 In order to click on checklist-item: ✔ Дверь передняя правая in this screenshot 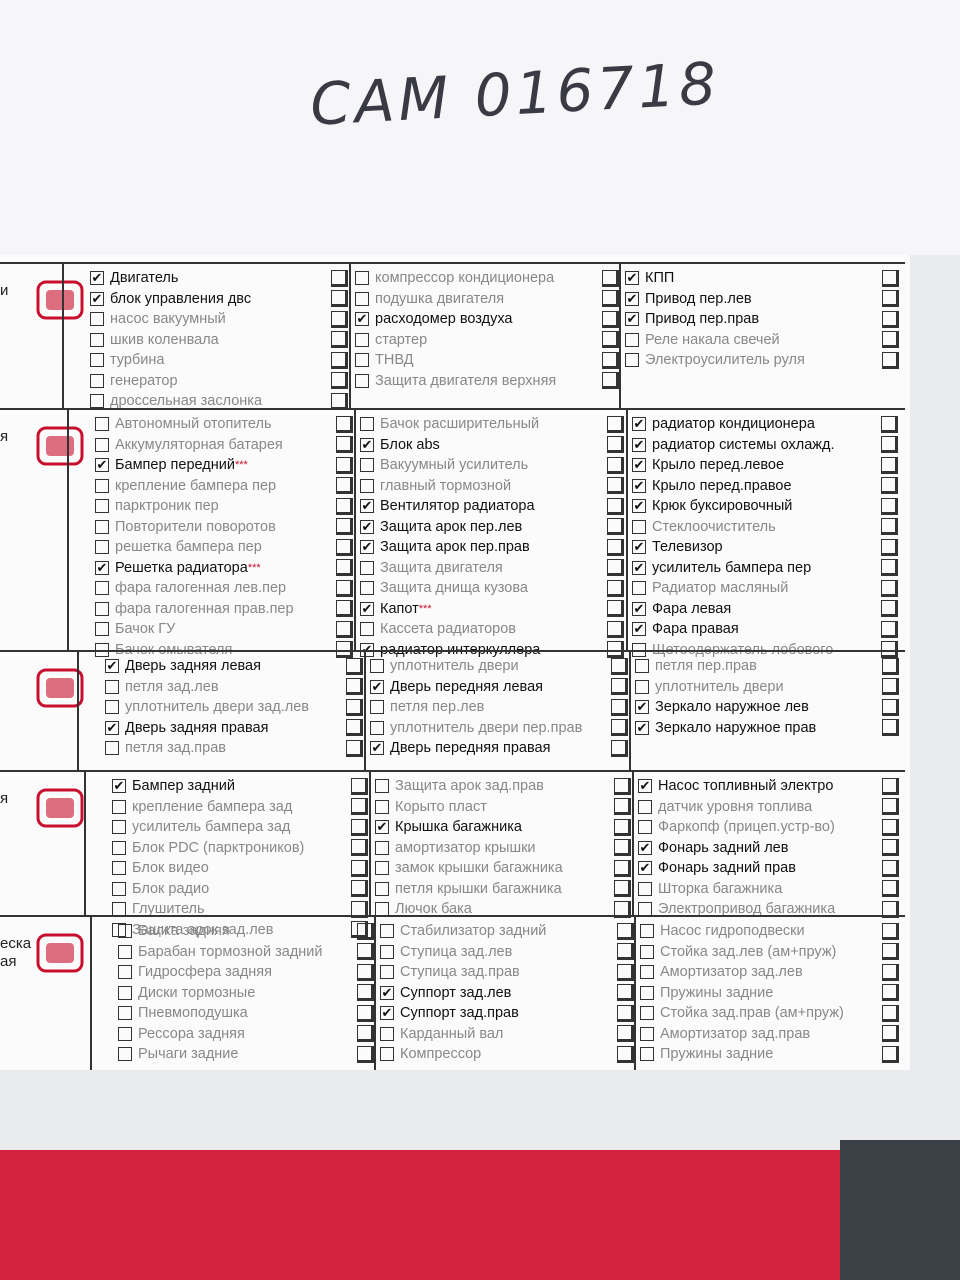, I will do `click(501, 748)`.